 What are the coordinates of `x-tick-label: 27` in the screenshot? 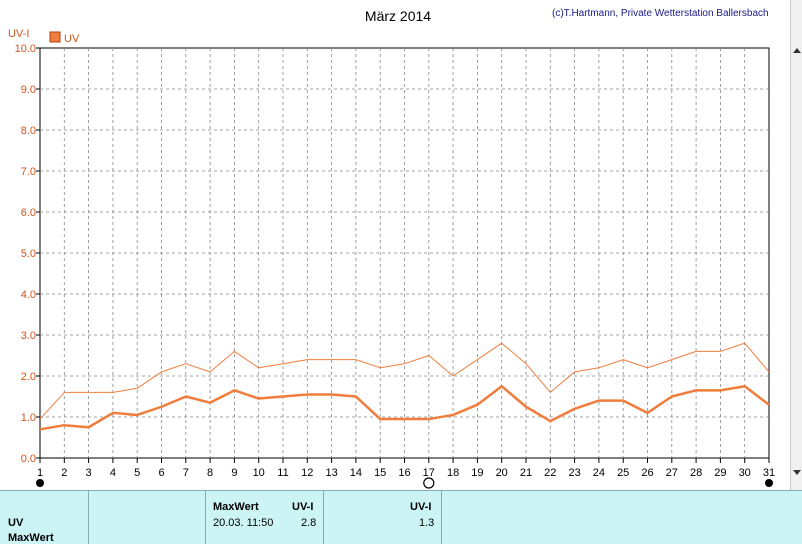 It's located at (672, 473).